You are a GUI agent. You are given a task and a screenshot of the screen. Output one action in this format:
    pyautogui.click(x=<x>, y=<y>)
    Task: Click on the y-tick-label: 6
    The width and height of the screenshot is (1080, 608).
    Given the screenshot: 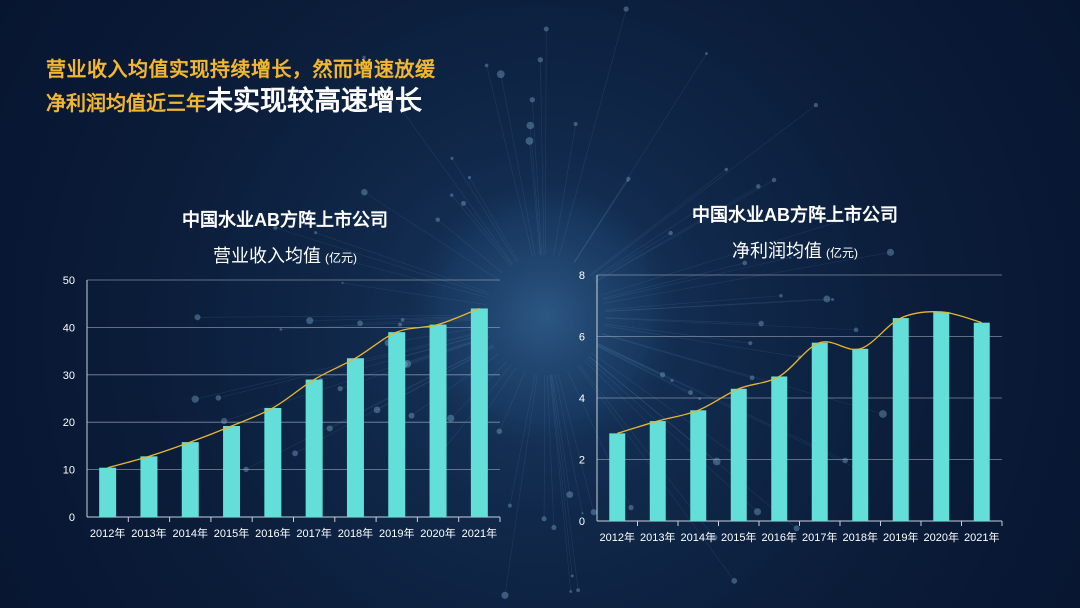 What is the action you would take?
    pyautogui.click(x=582, y=338)
    